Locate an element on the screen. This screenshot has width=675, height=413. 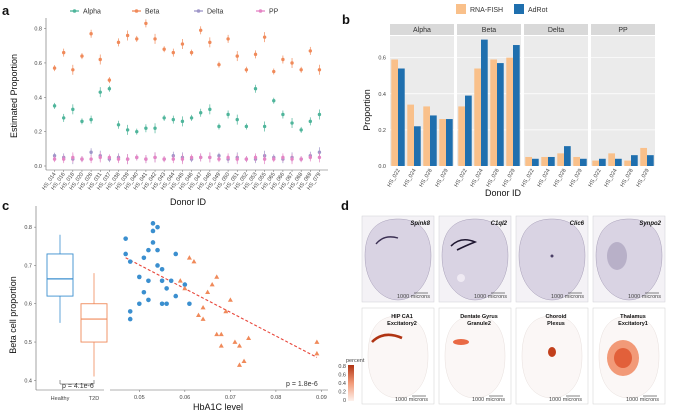
facet-strip is located at coordinates (556, 29).